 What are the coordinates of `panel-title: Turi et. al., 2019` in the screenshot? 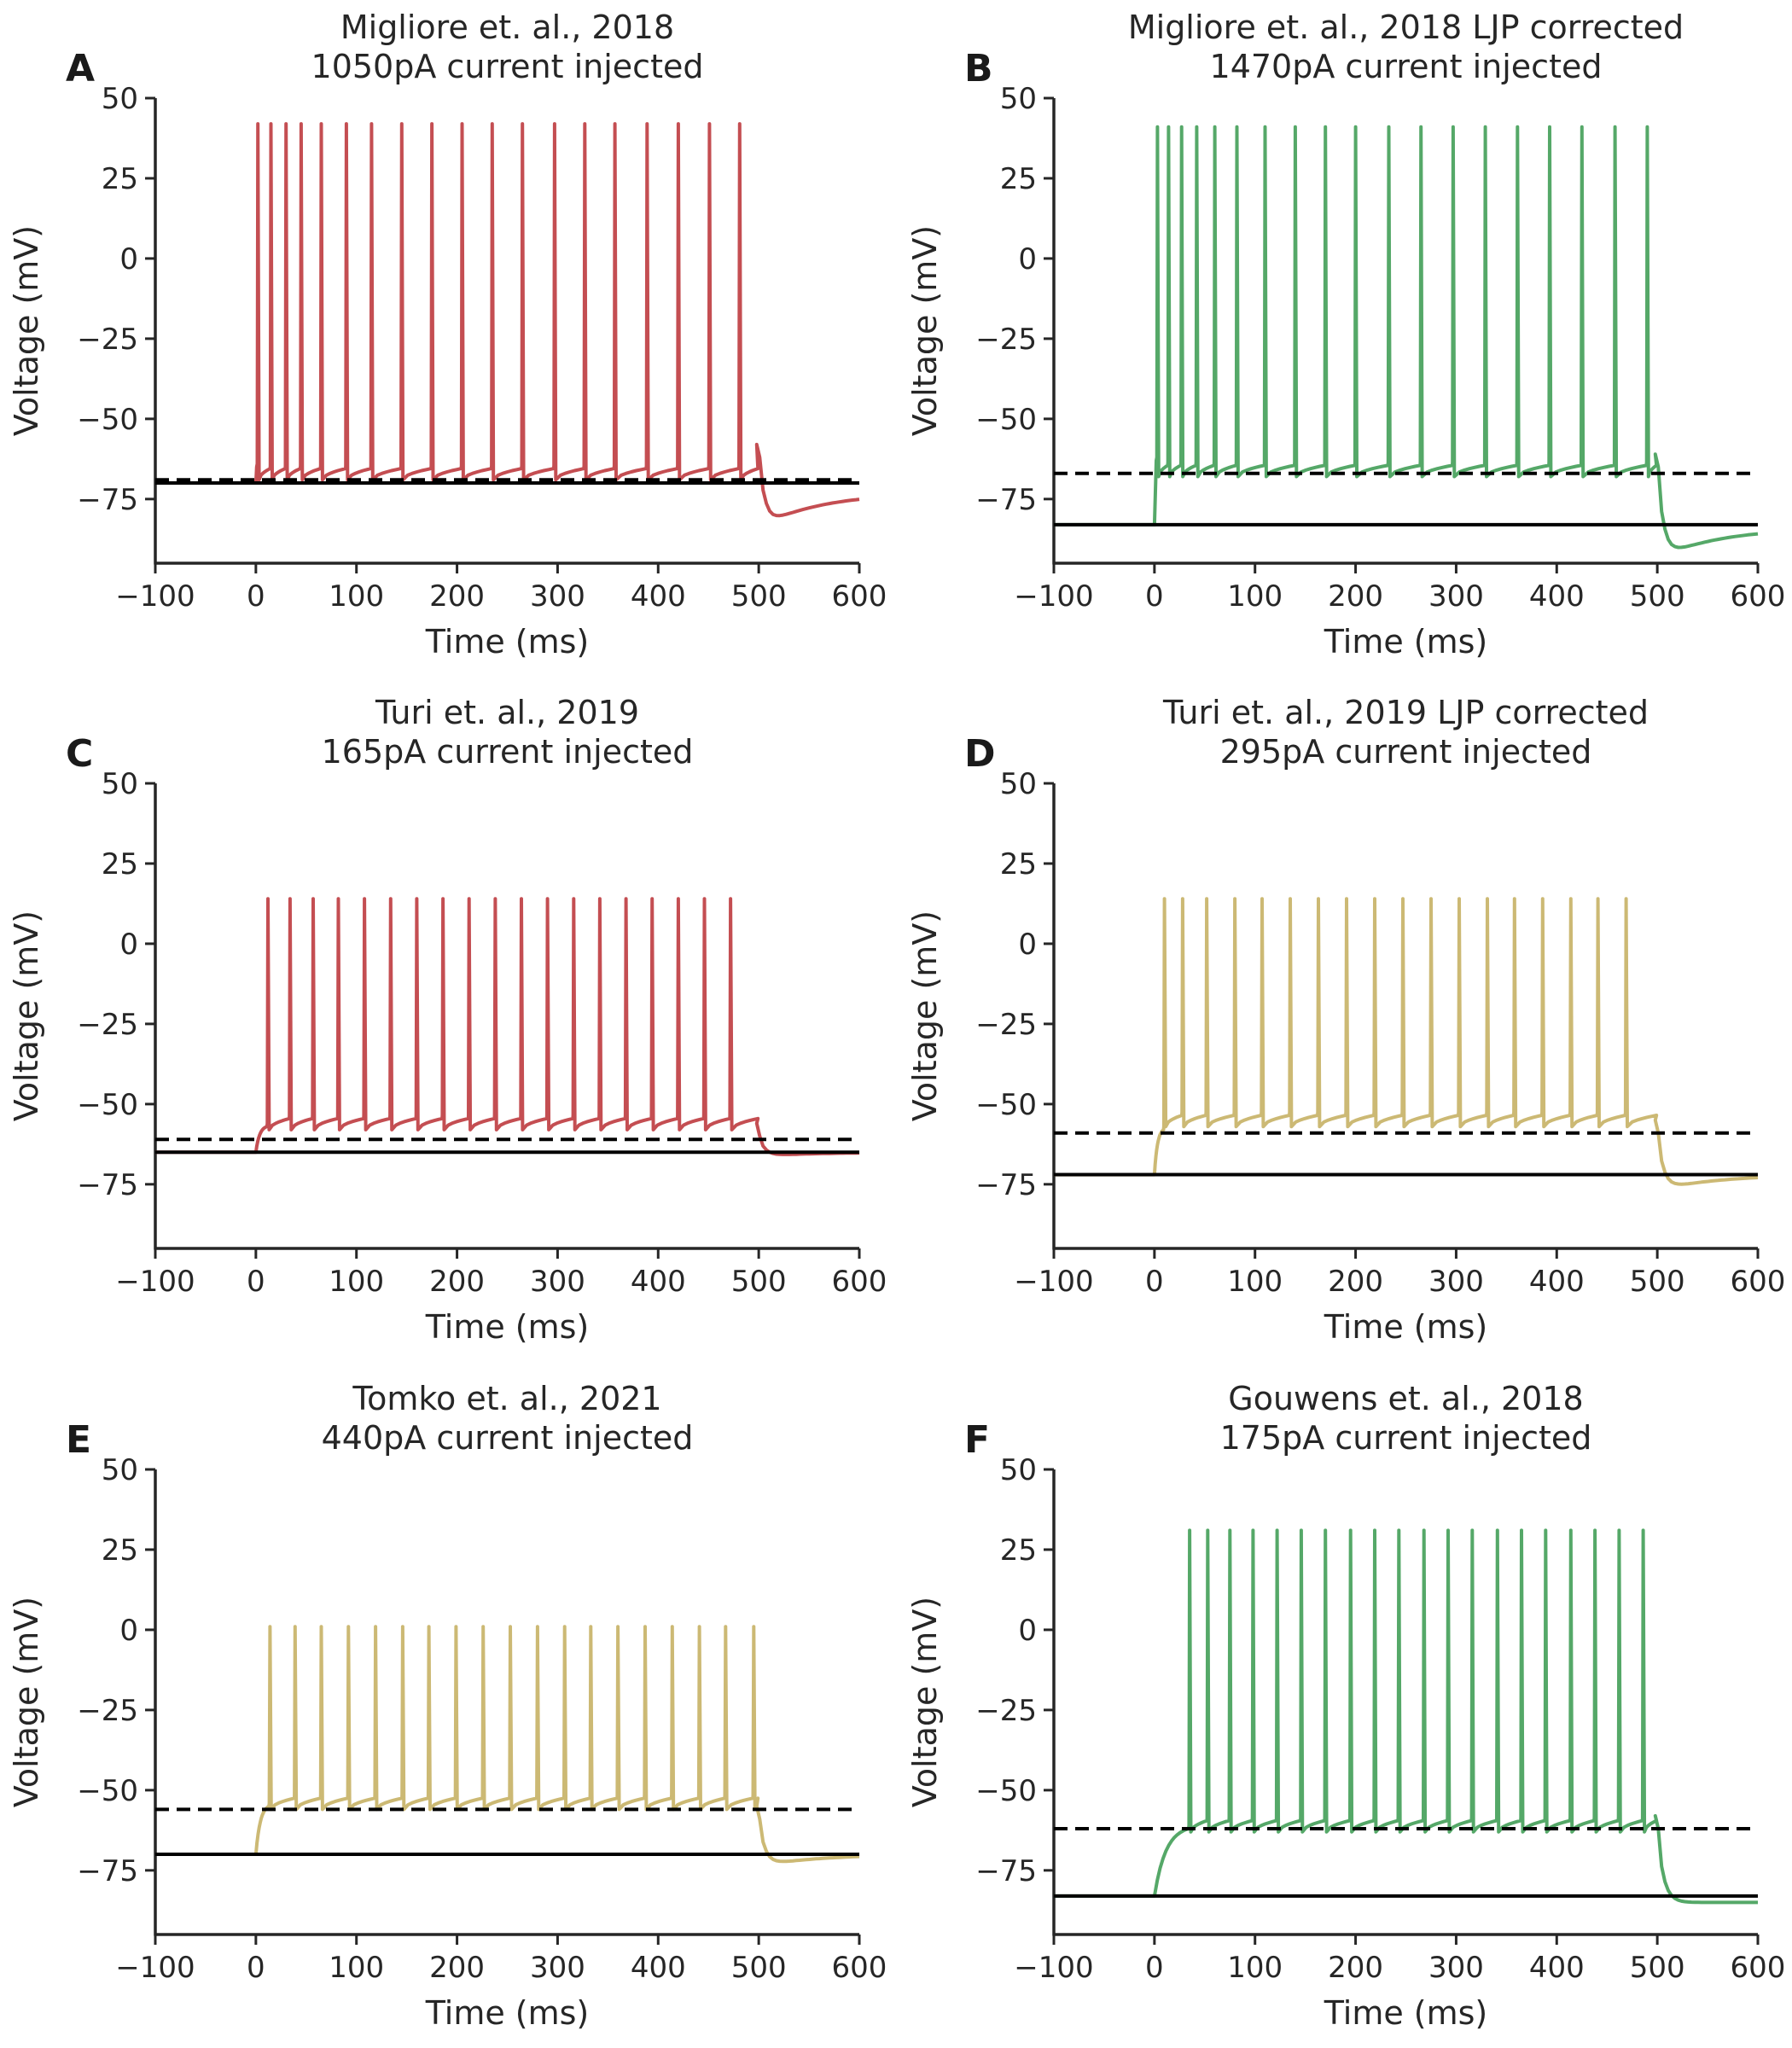 It's located at (507, 712).